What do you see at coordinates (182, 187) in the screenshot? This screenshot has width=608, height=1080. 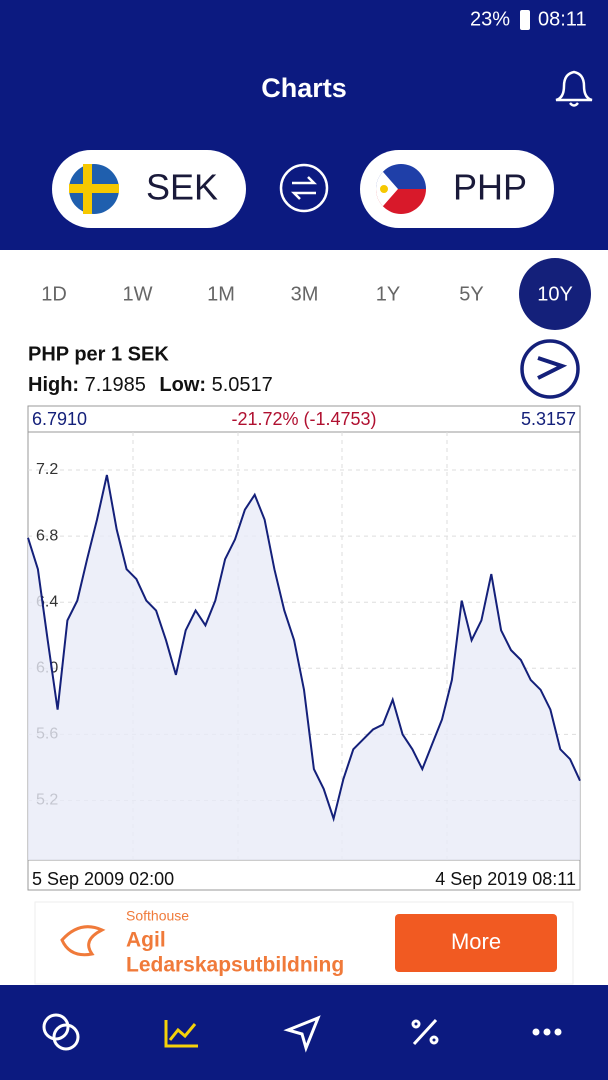 I see `from-code: SEK` at bounding box center [182, 187].